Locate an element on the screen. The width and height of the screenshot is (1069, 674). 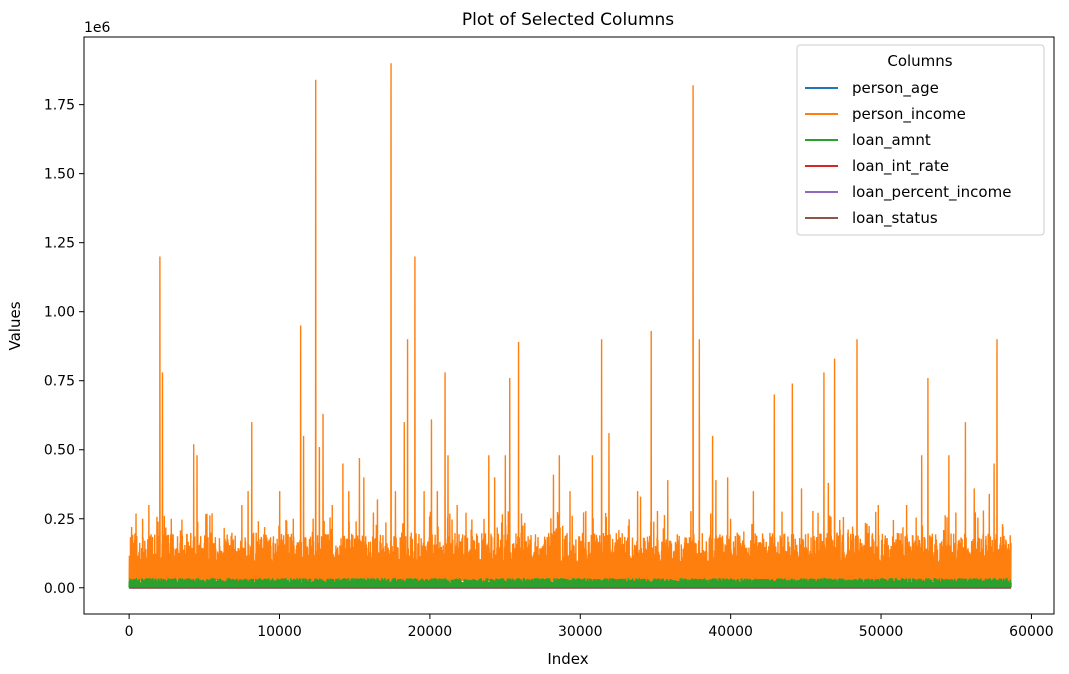
x-tick-label: 50000 is located at coordinates (881, 632).